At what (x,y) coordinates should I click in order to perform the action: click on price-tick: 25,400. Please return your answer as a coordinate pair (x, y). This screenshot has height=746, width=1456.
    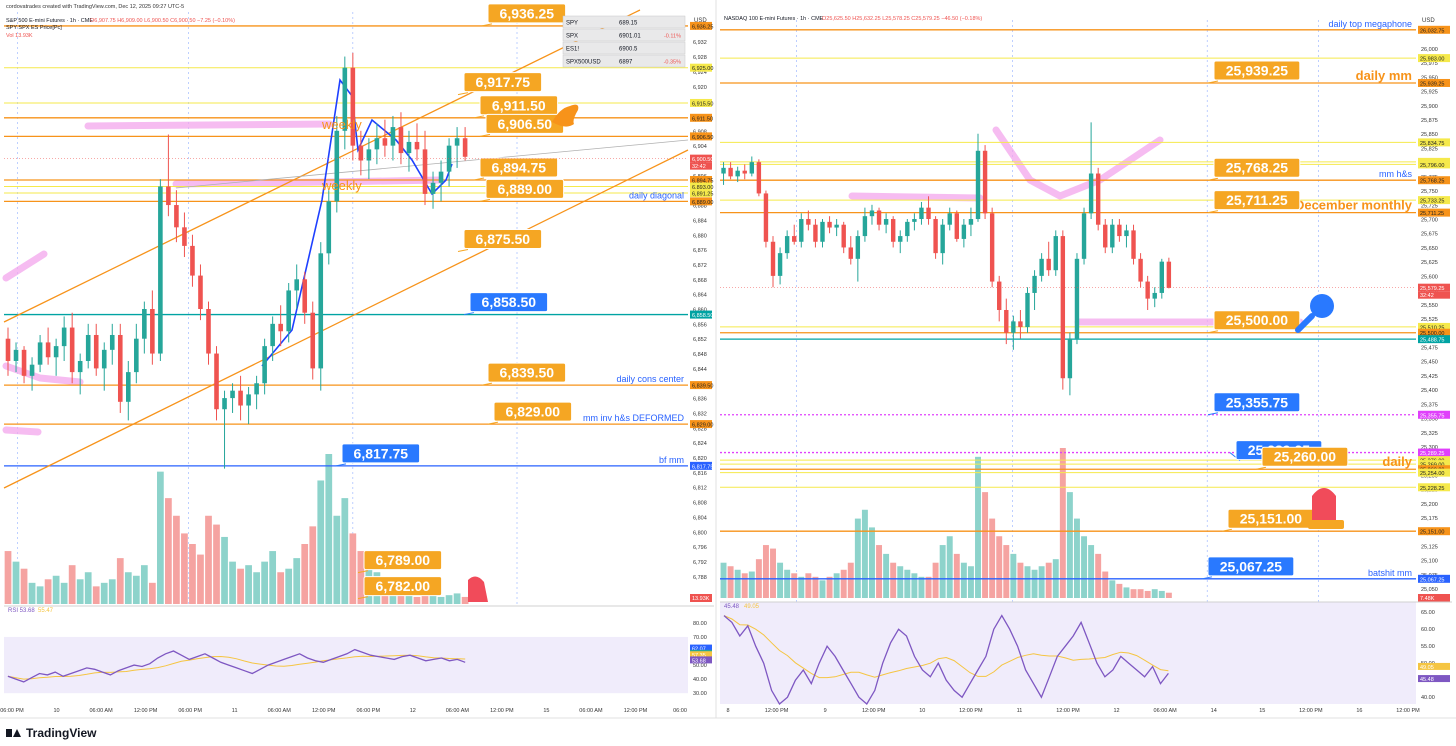
    Looking at the image, I should click on (1429, 391).